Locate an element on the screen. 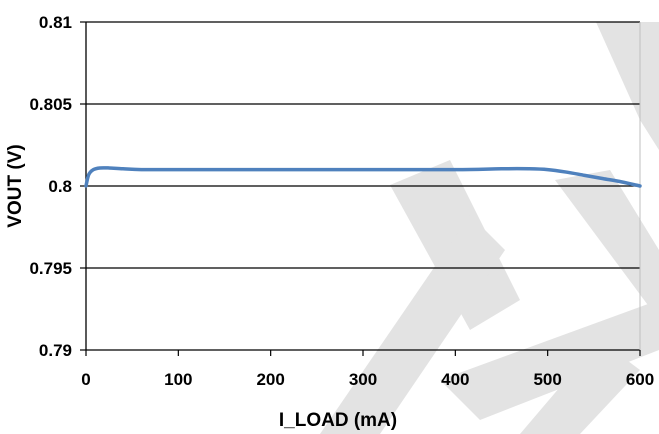 The height and width of the screenshot is (434, 659). y-tick-labels: 0.79 0.795 0.8 0.805 0.81 is located at coordinates (50, 186).